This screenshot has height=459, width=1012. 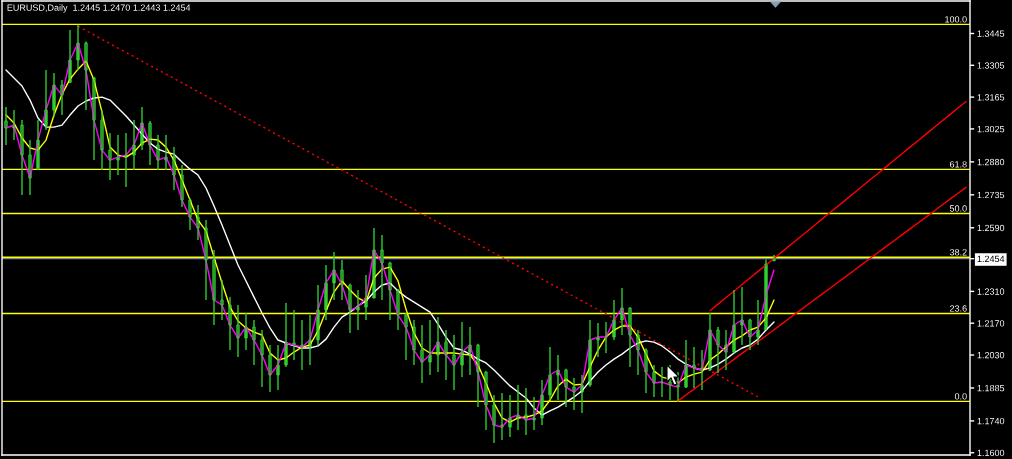 I want to click on y-tick-label: 1.1740, so click(x=991, y=421).